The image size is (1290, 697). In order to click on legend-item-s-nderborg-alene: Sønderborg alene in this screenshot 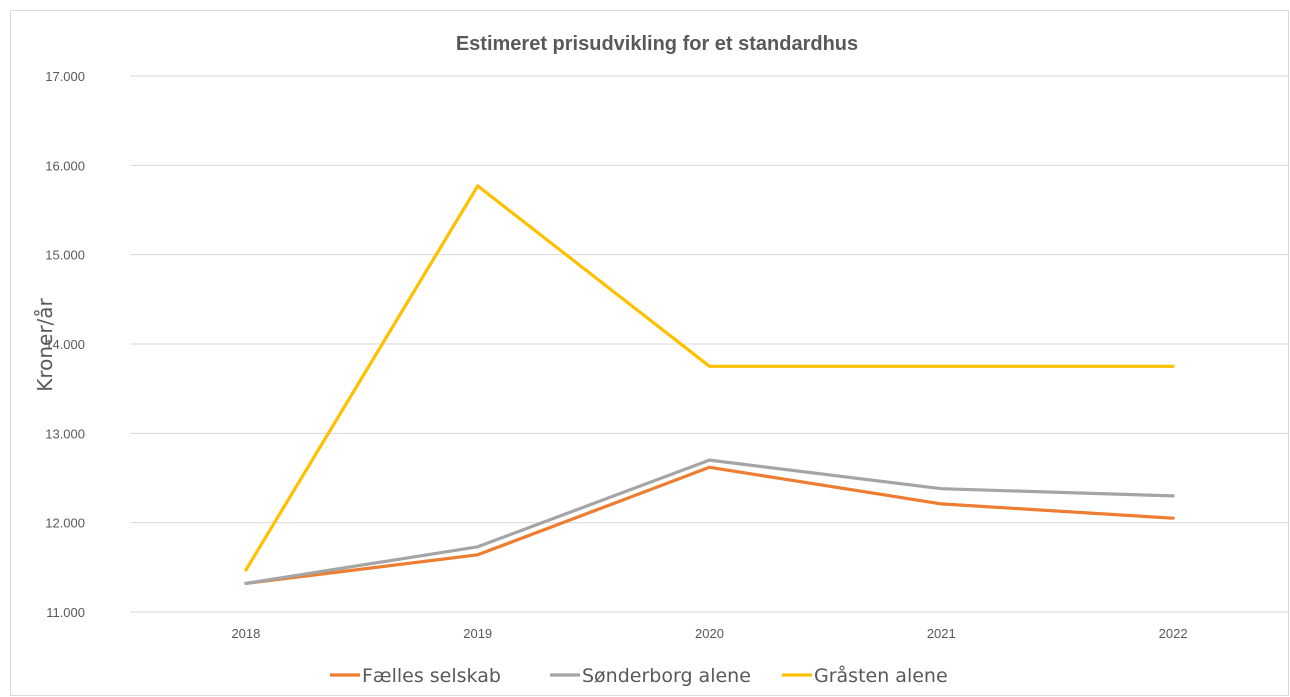, I will do `click(650, 676)`.